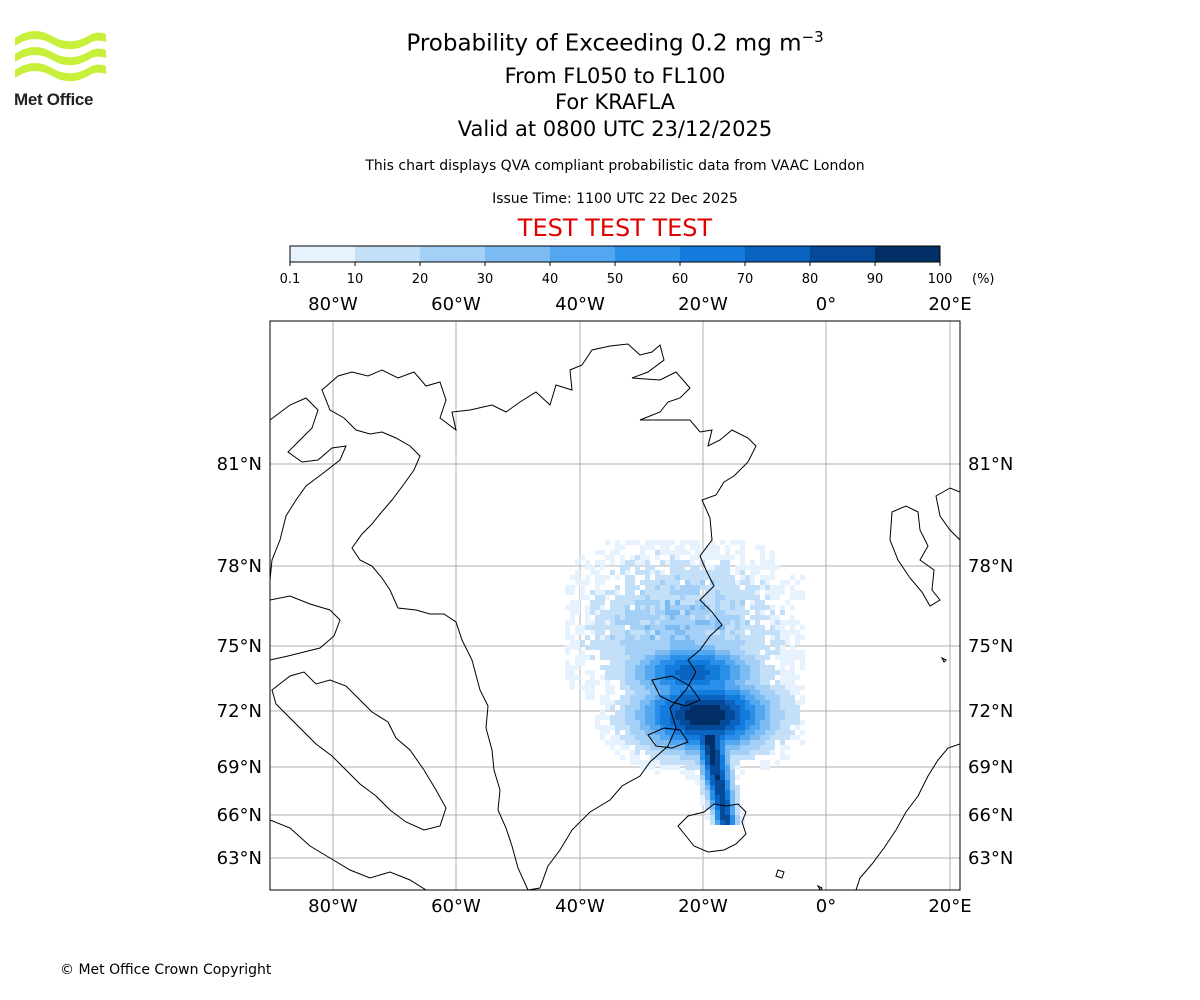 The height and width of the screenshot is (1000, 1200). What do you see at coordinates (485, 279) in the screenshot?
I see `colorbar-tick-label: 30` at bounding box center [485, 279].